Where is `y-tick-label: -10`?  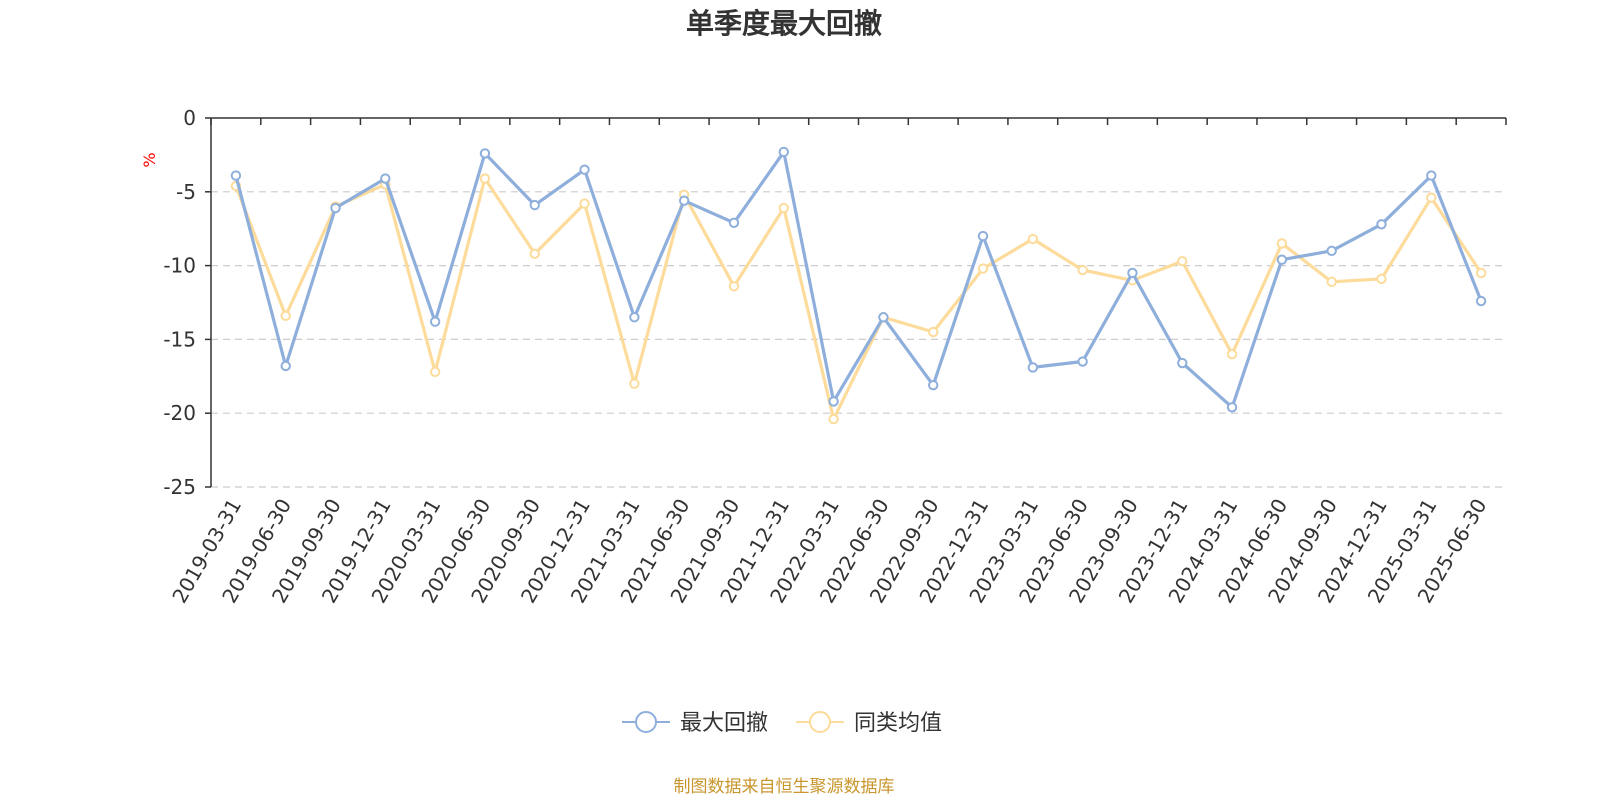
y-tick-label: -10 is located at coordinates (179, 266).